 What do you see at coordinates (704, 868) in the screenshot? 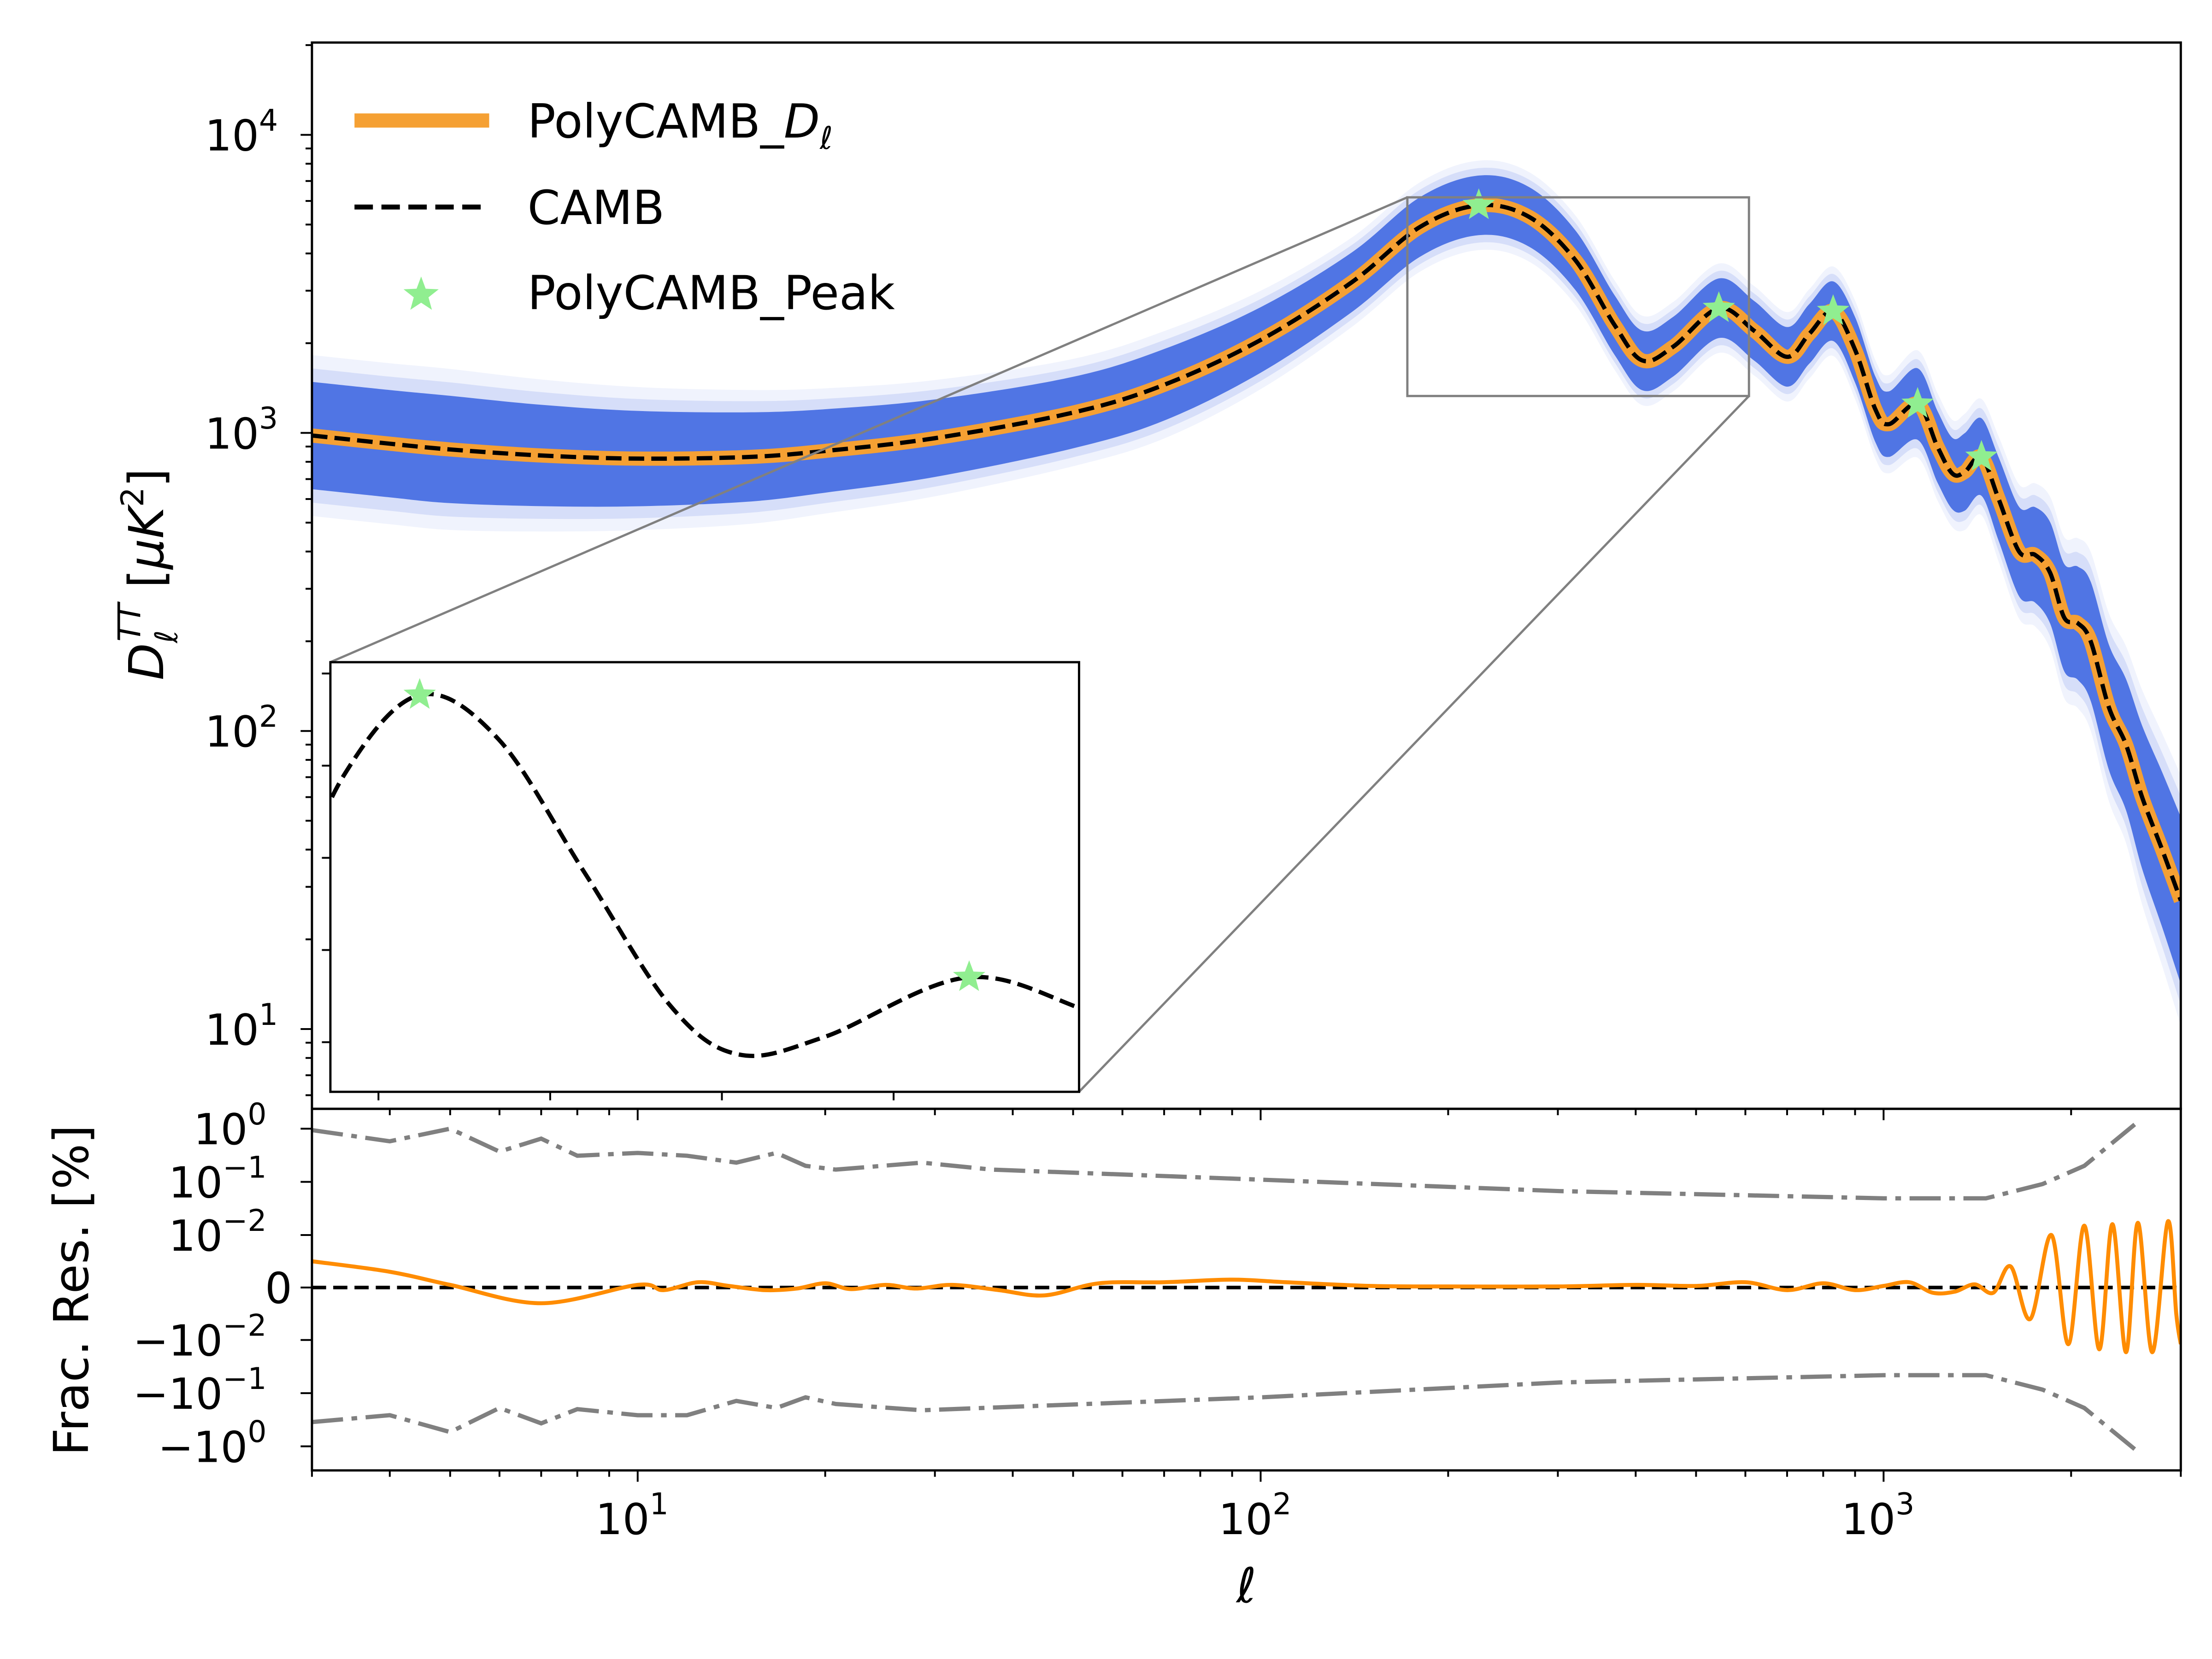
I see `inset-plot-area` at bounding box center [704, 868].